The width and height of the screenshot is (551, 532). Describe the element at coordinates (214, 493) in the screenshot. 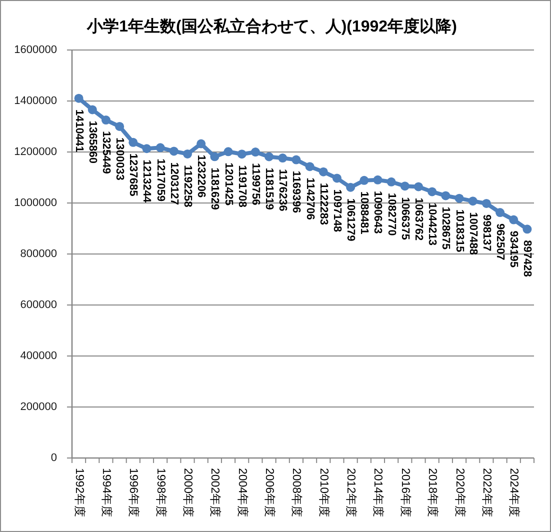

I see `x-tick-label: 2002年度` at that location.